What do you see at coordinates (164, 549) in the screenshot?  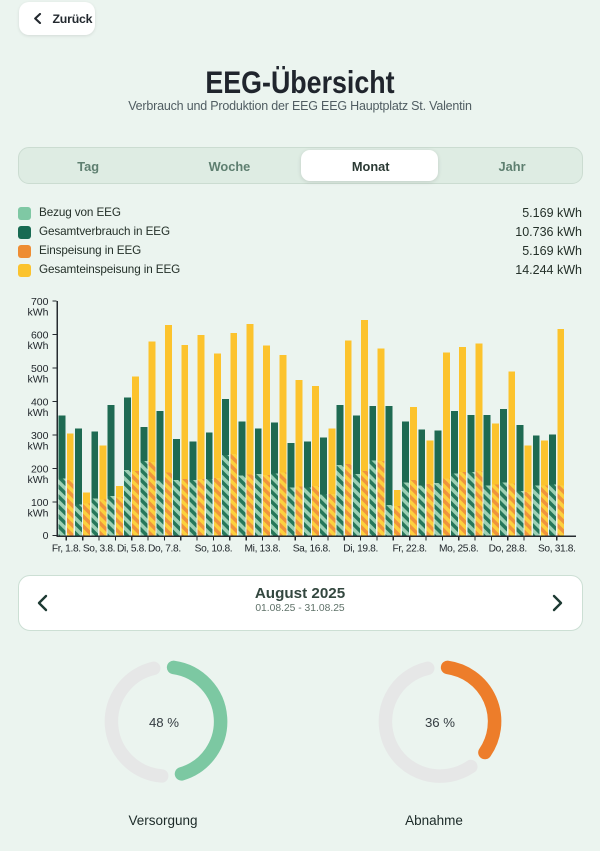 I see `svg-text: Do, 7.8.` at bounding box center [164, 549].